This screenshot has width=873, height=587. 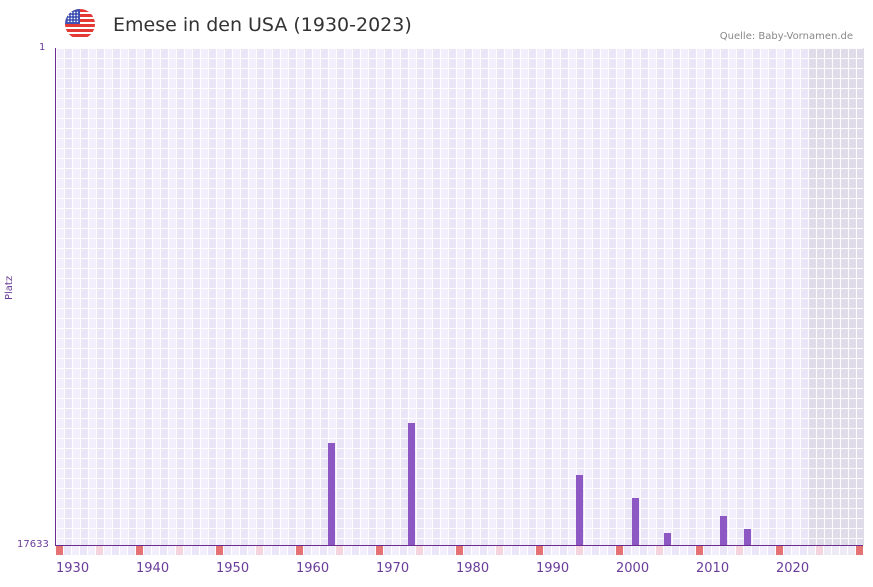 What do you see at coordinates (747, 537) in the screenshot?
I see `bar-2016` at bounding box center [747, 537].